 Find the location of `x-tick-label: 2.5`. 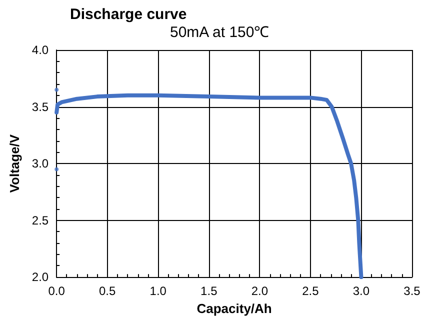

x-tick-label: 2.5 is located at coordinates (311, 291).